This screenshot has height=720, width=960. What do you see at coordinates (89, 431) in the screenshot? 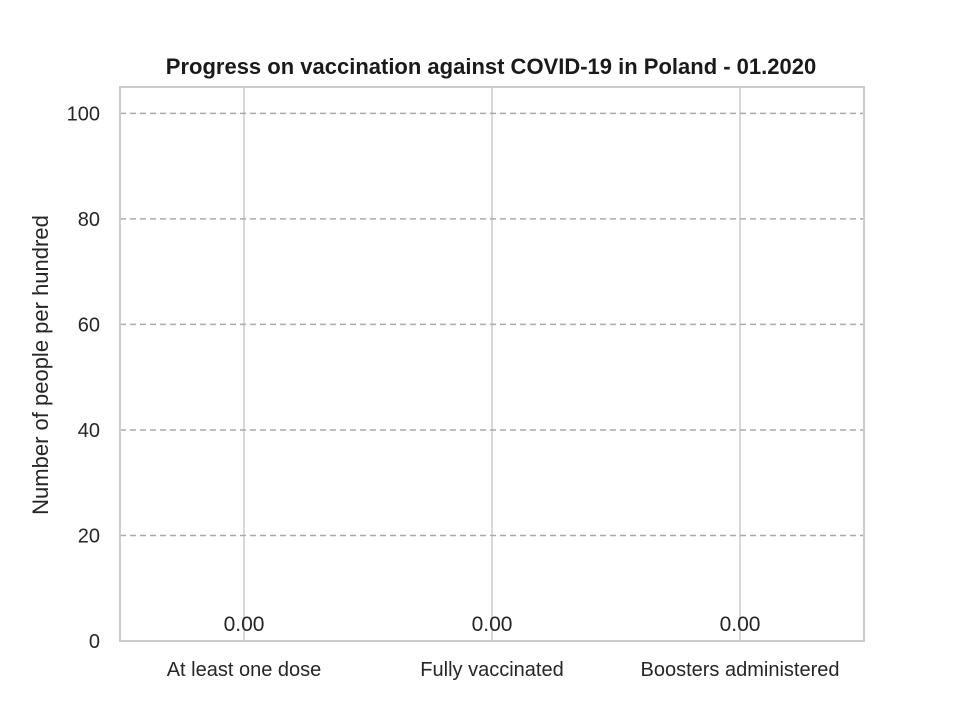
I see `y-tick-label: 40` at bounding box center [89, 431].